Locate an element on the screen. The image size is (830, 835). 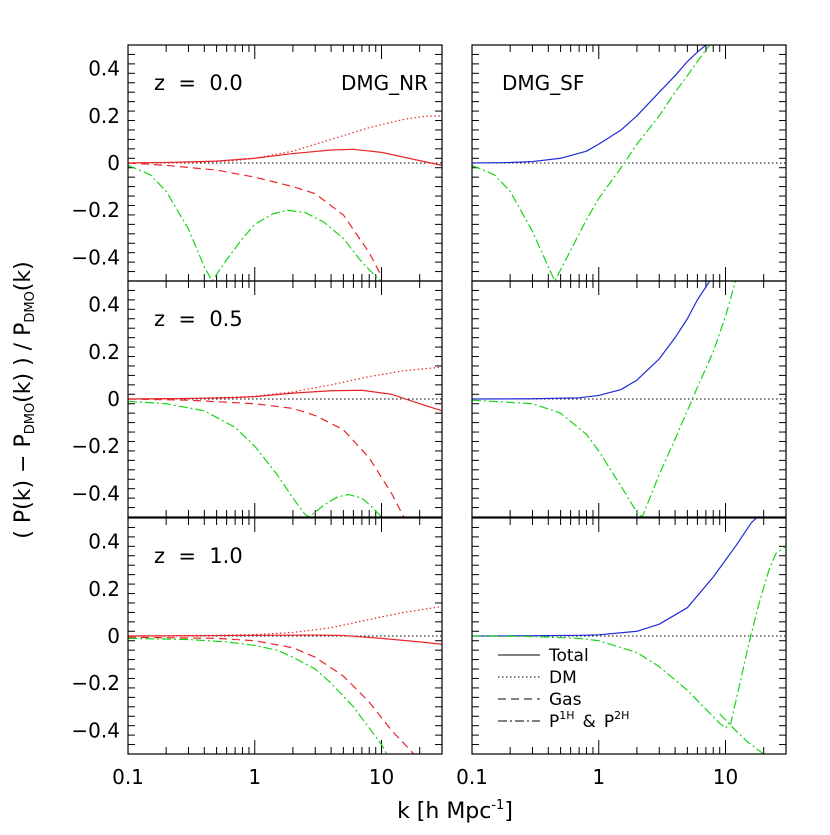
y-label-open: ( P(k) − P is located at coordinates (23, 486).